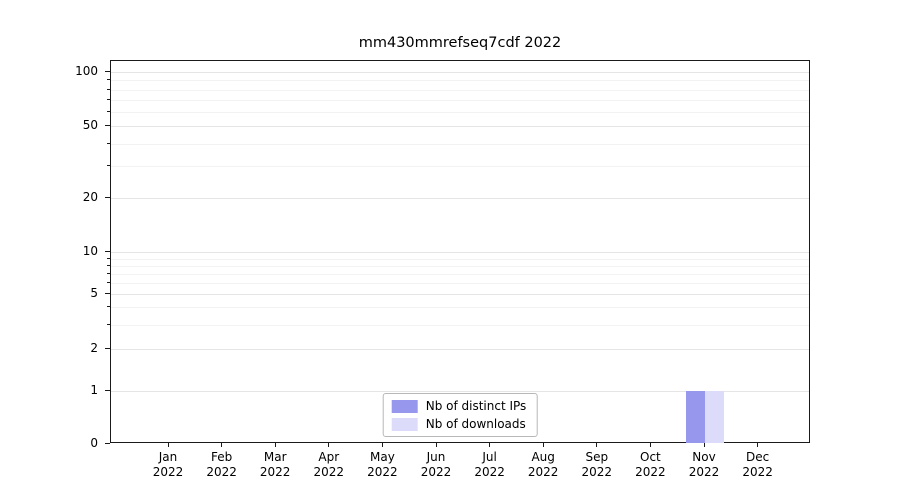 This screenshot has height=500, width=900. Describe the element at coordinates (90, 125) in the screenshot. I see `y-tick-label: 50` at that location.